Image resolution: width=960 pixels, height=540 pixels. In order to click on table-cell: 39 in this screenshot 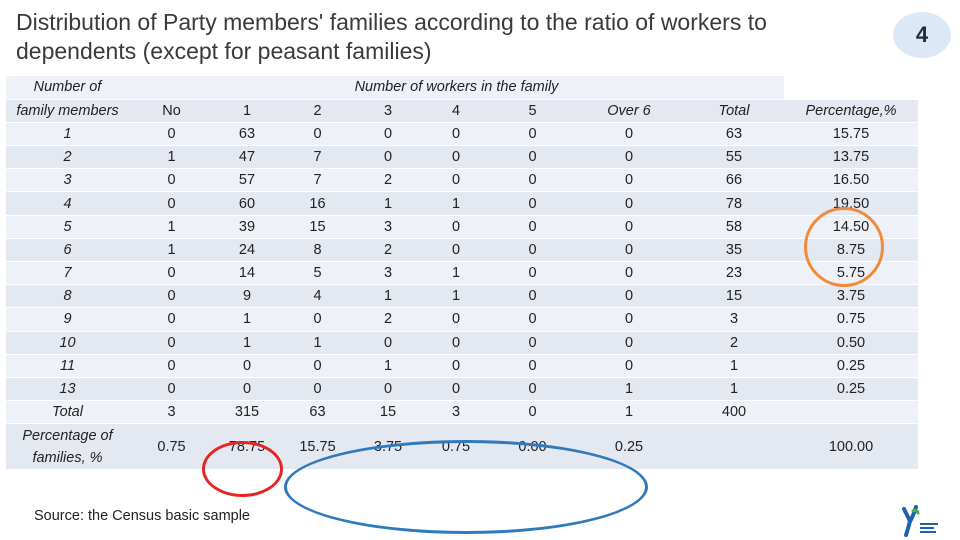, I will do `click(247, 227)`.